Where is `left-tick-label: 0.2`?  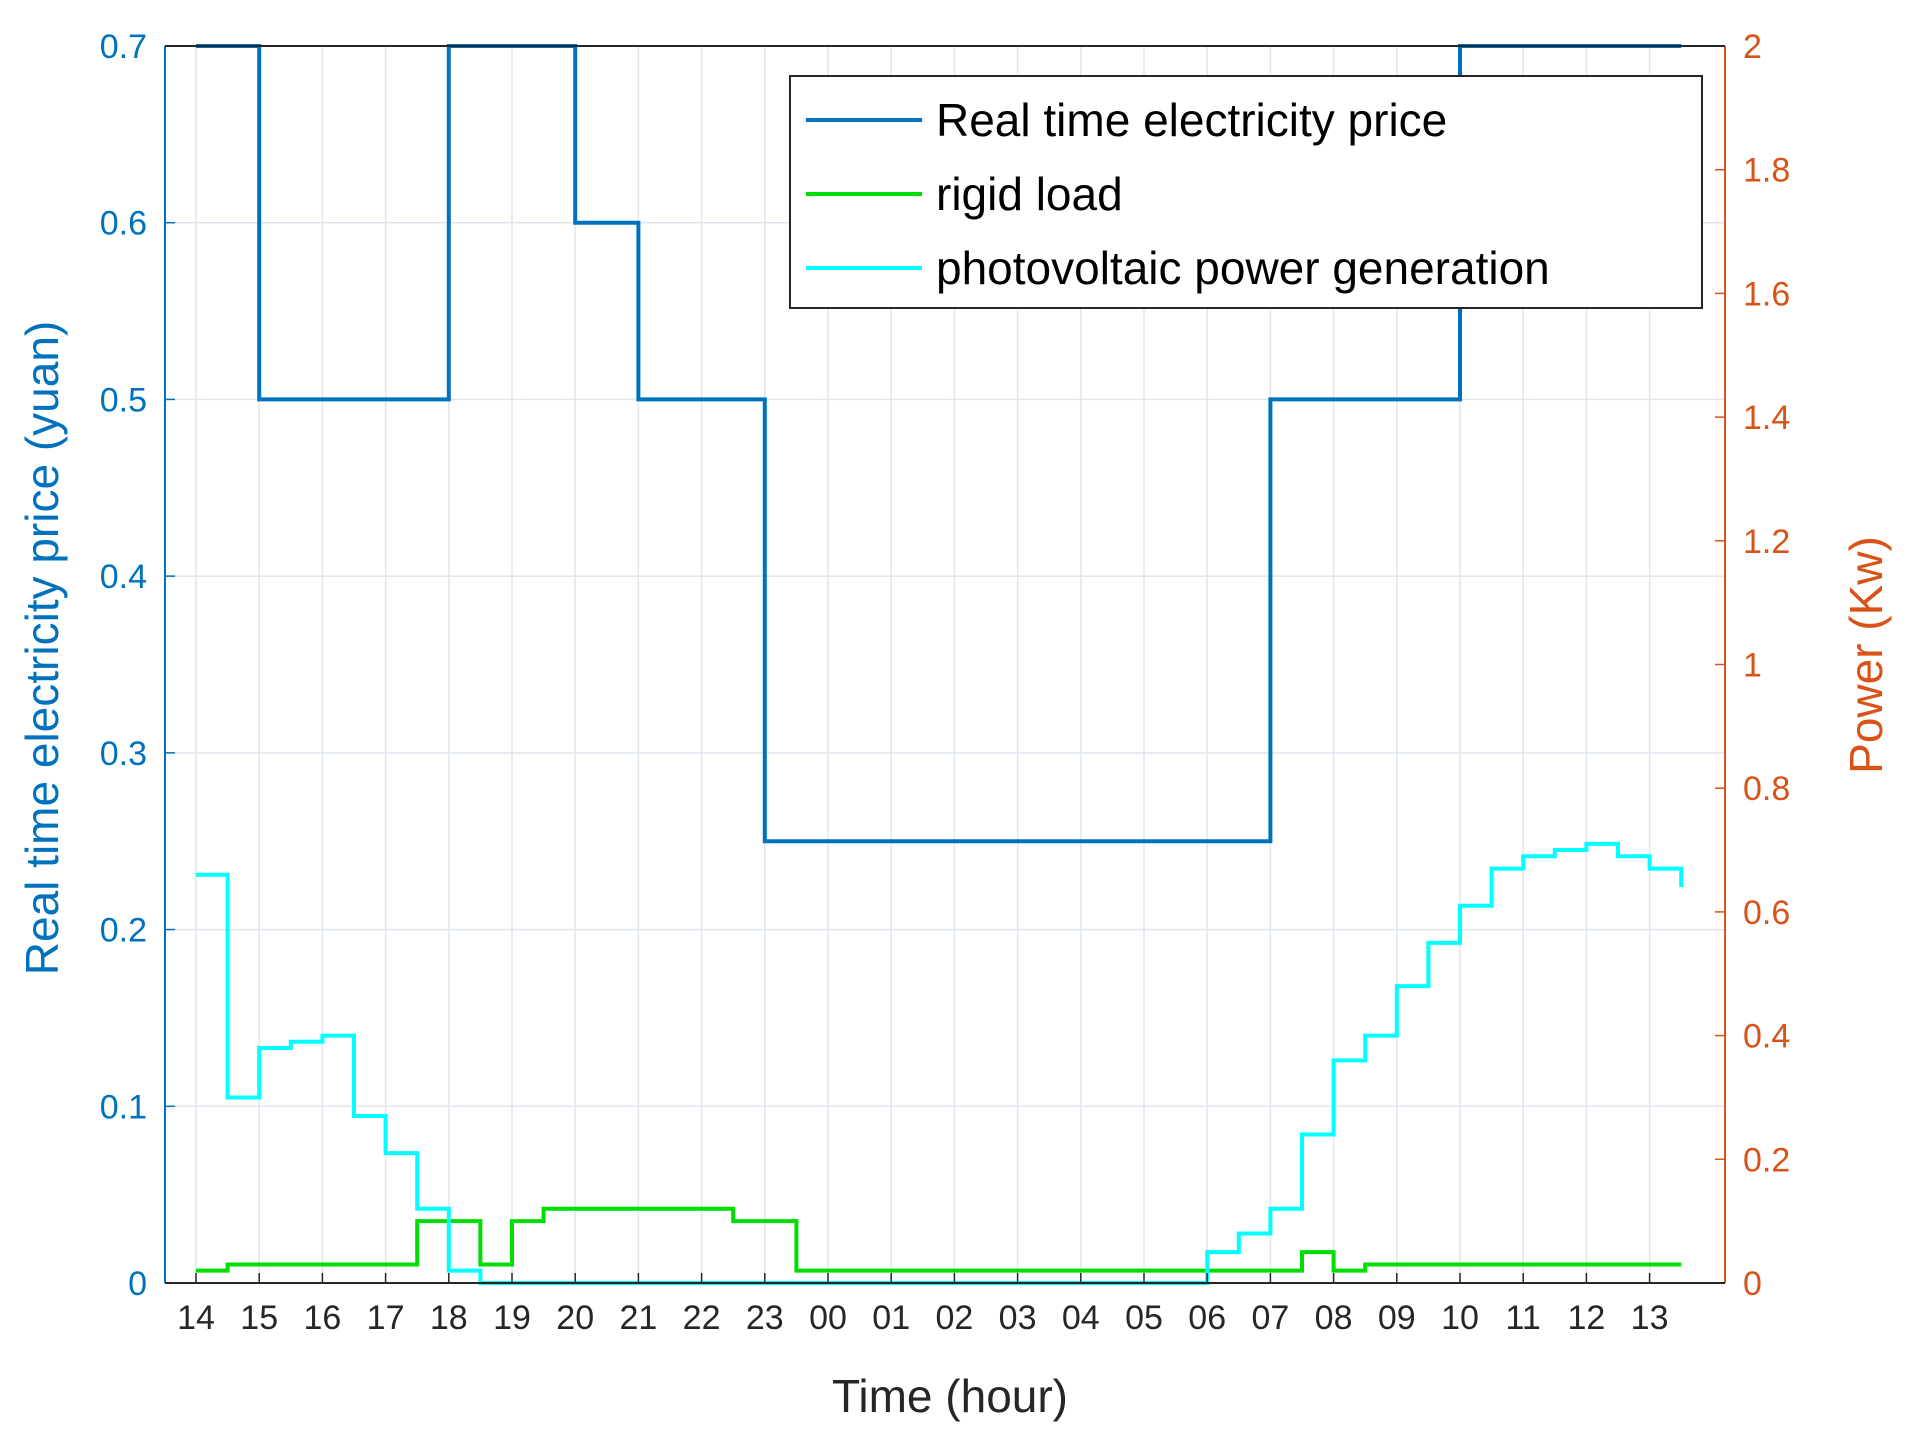 left-tick-label: 0.2 is located at coordinates (123, 931).